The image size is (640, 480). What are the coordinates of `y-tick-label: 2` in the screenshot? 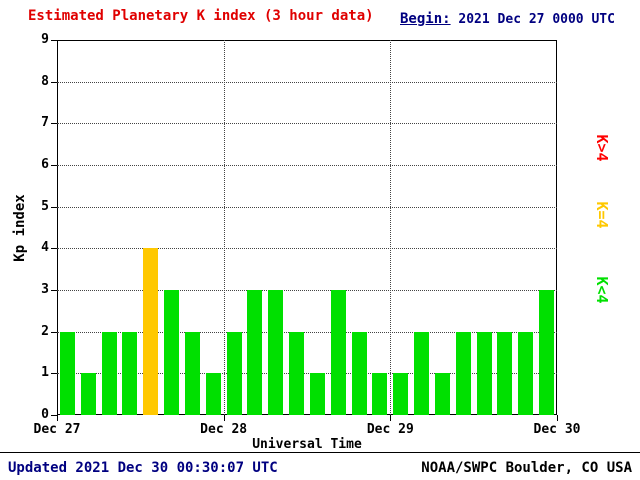 It's located at (45, 331).